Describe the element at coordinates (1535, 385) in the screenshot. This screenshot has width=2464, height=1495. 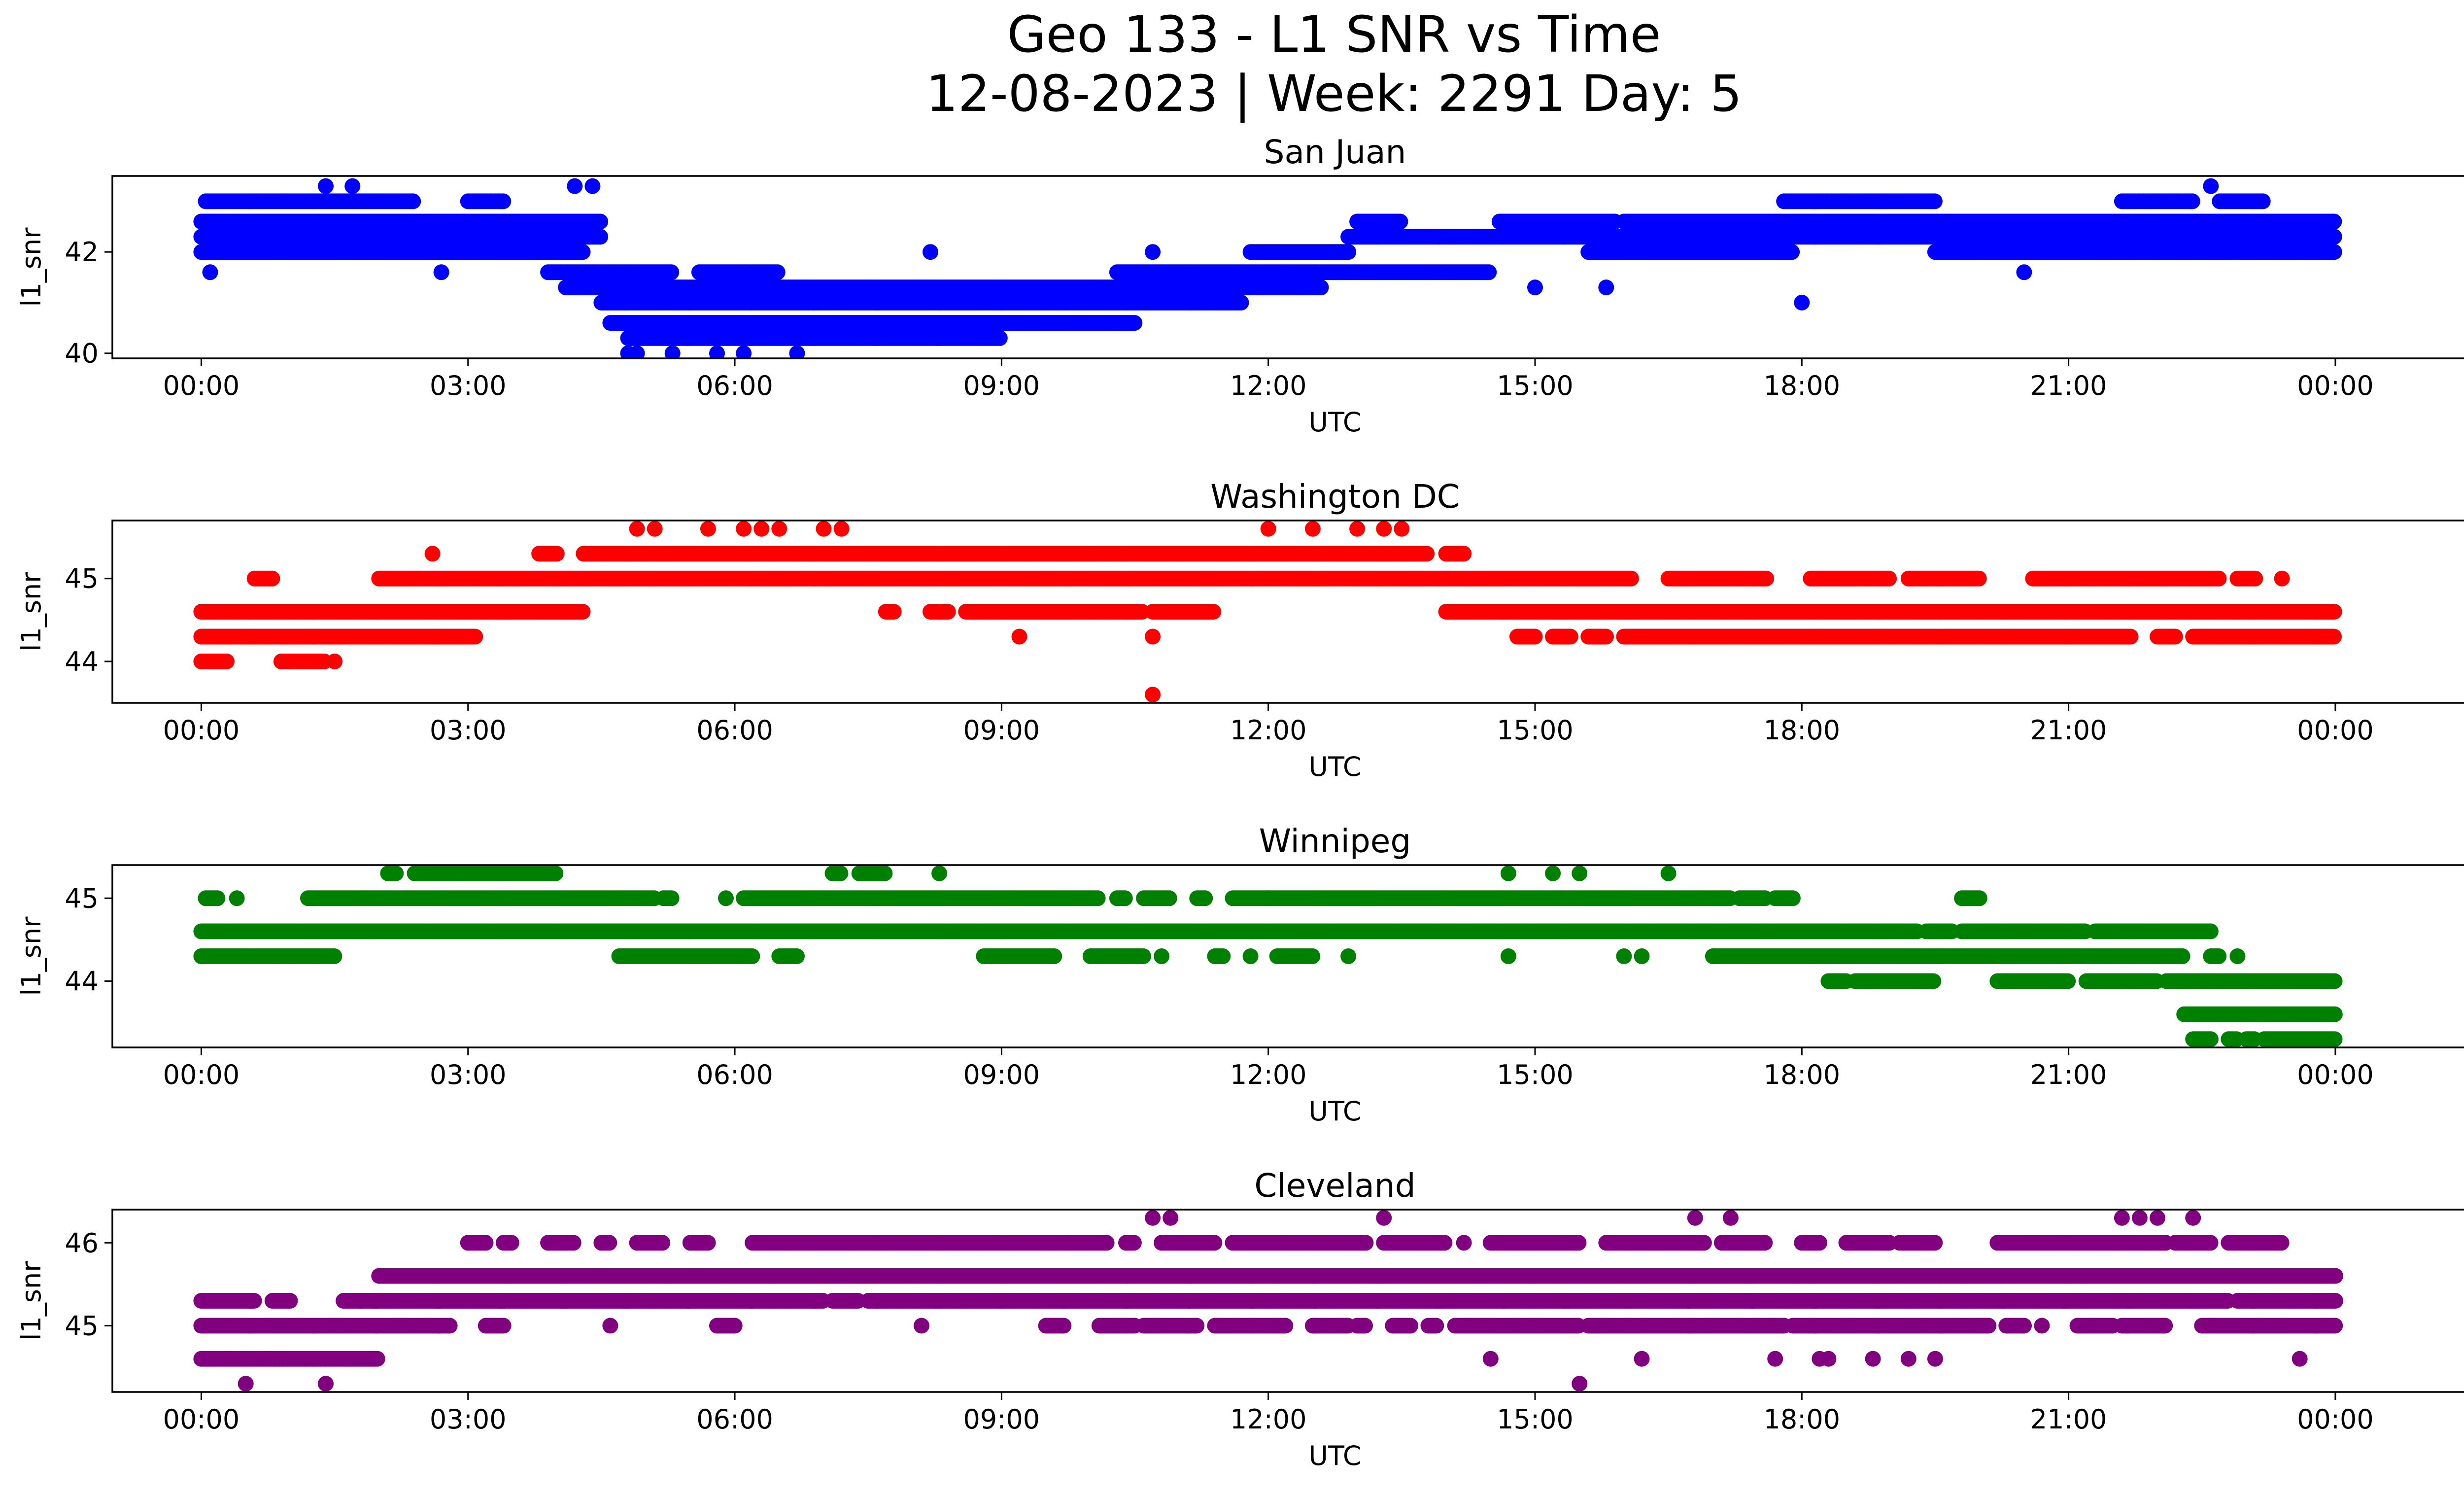
I see `x-tick-label: 15:00` at that location.